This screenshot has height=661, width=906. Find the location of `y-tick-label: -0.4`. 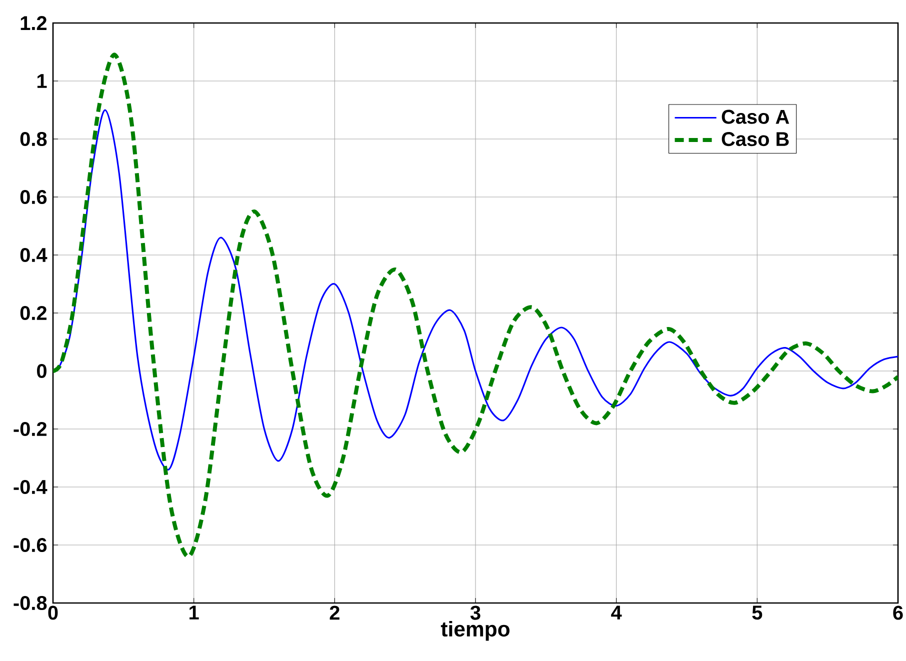

y-tick-label: -0.4 is located at coordinates (31, 487).